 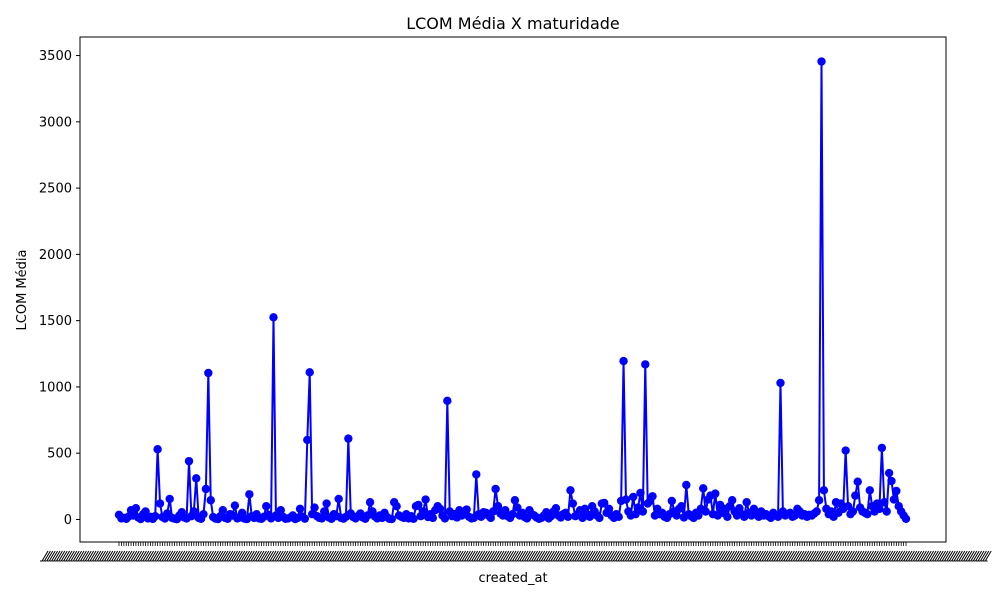 I want to click on y-tick-label: 3500, so click(x=55, y=56).